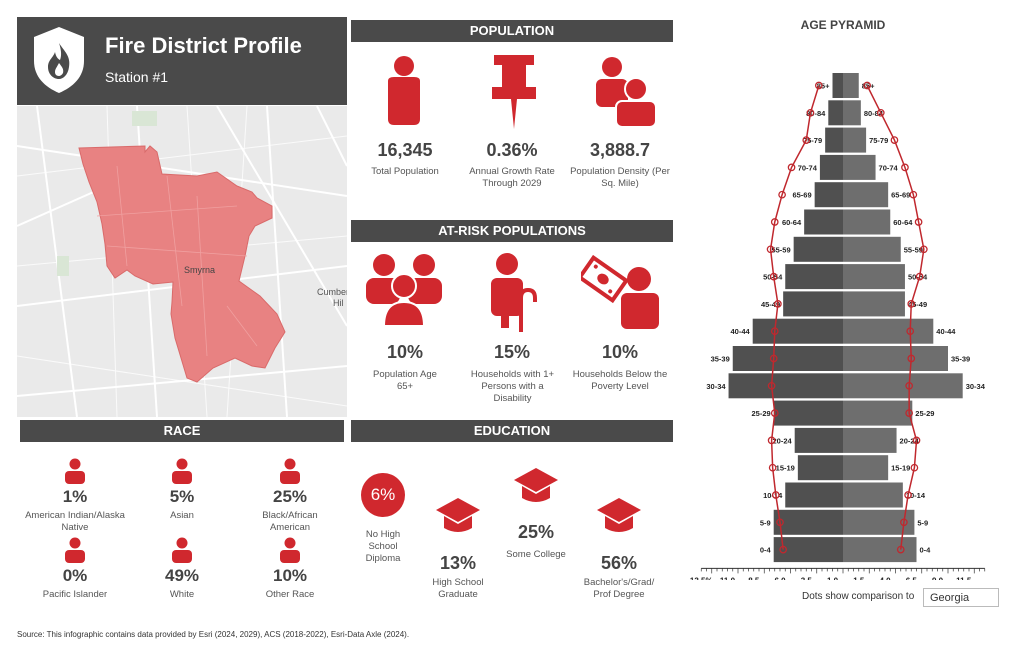 This screenshot has width=1026, height=647. What do you see at coordinates (536, 532) in the screenshot?
I see `some-college-value: 25%` at bounding box center [536, 532].